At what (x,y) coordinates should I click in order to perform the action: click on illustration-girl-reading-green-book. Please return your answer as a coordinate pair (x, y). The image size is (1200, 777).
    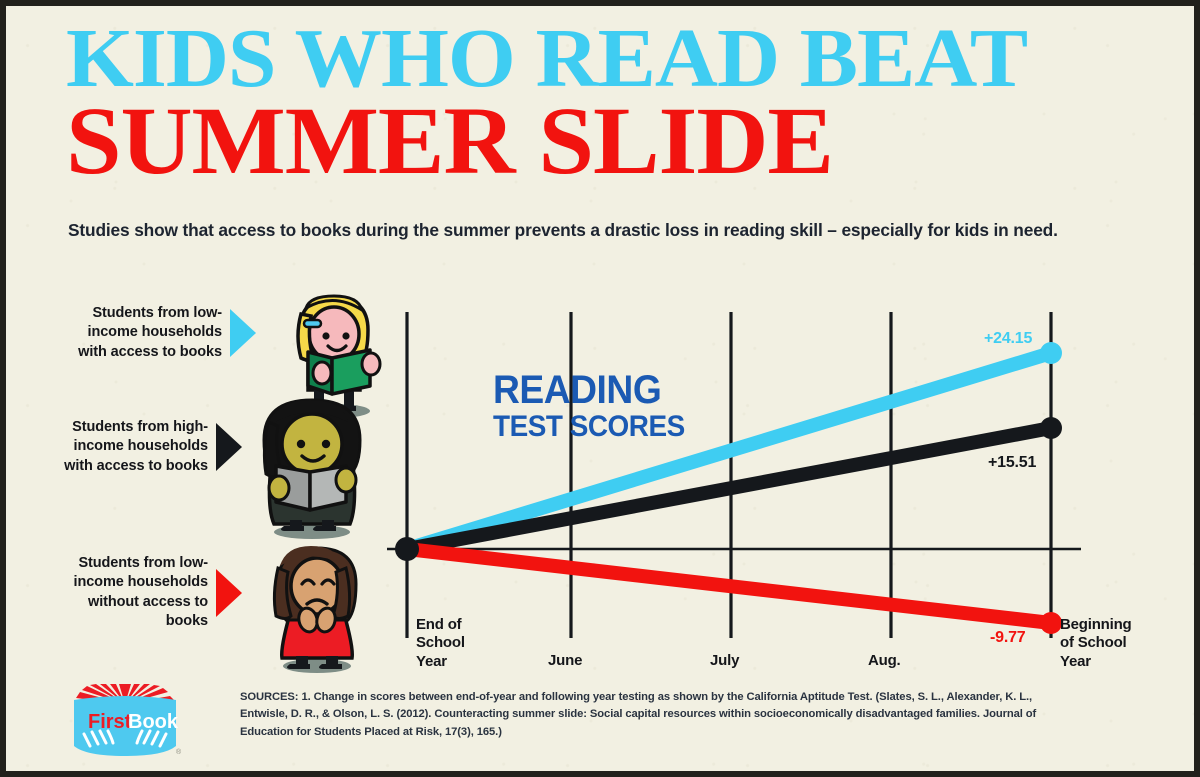
    Looking at the image, I should click on (339, 356).